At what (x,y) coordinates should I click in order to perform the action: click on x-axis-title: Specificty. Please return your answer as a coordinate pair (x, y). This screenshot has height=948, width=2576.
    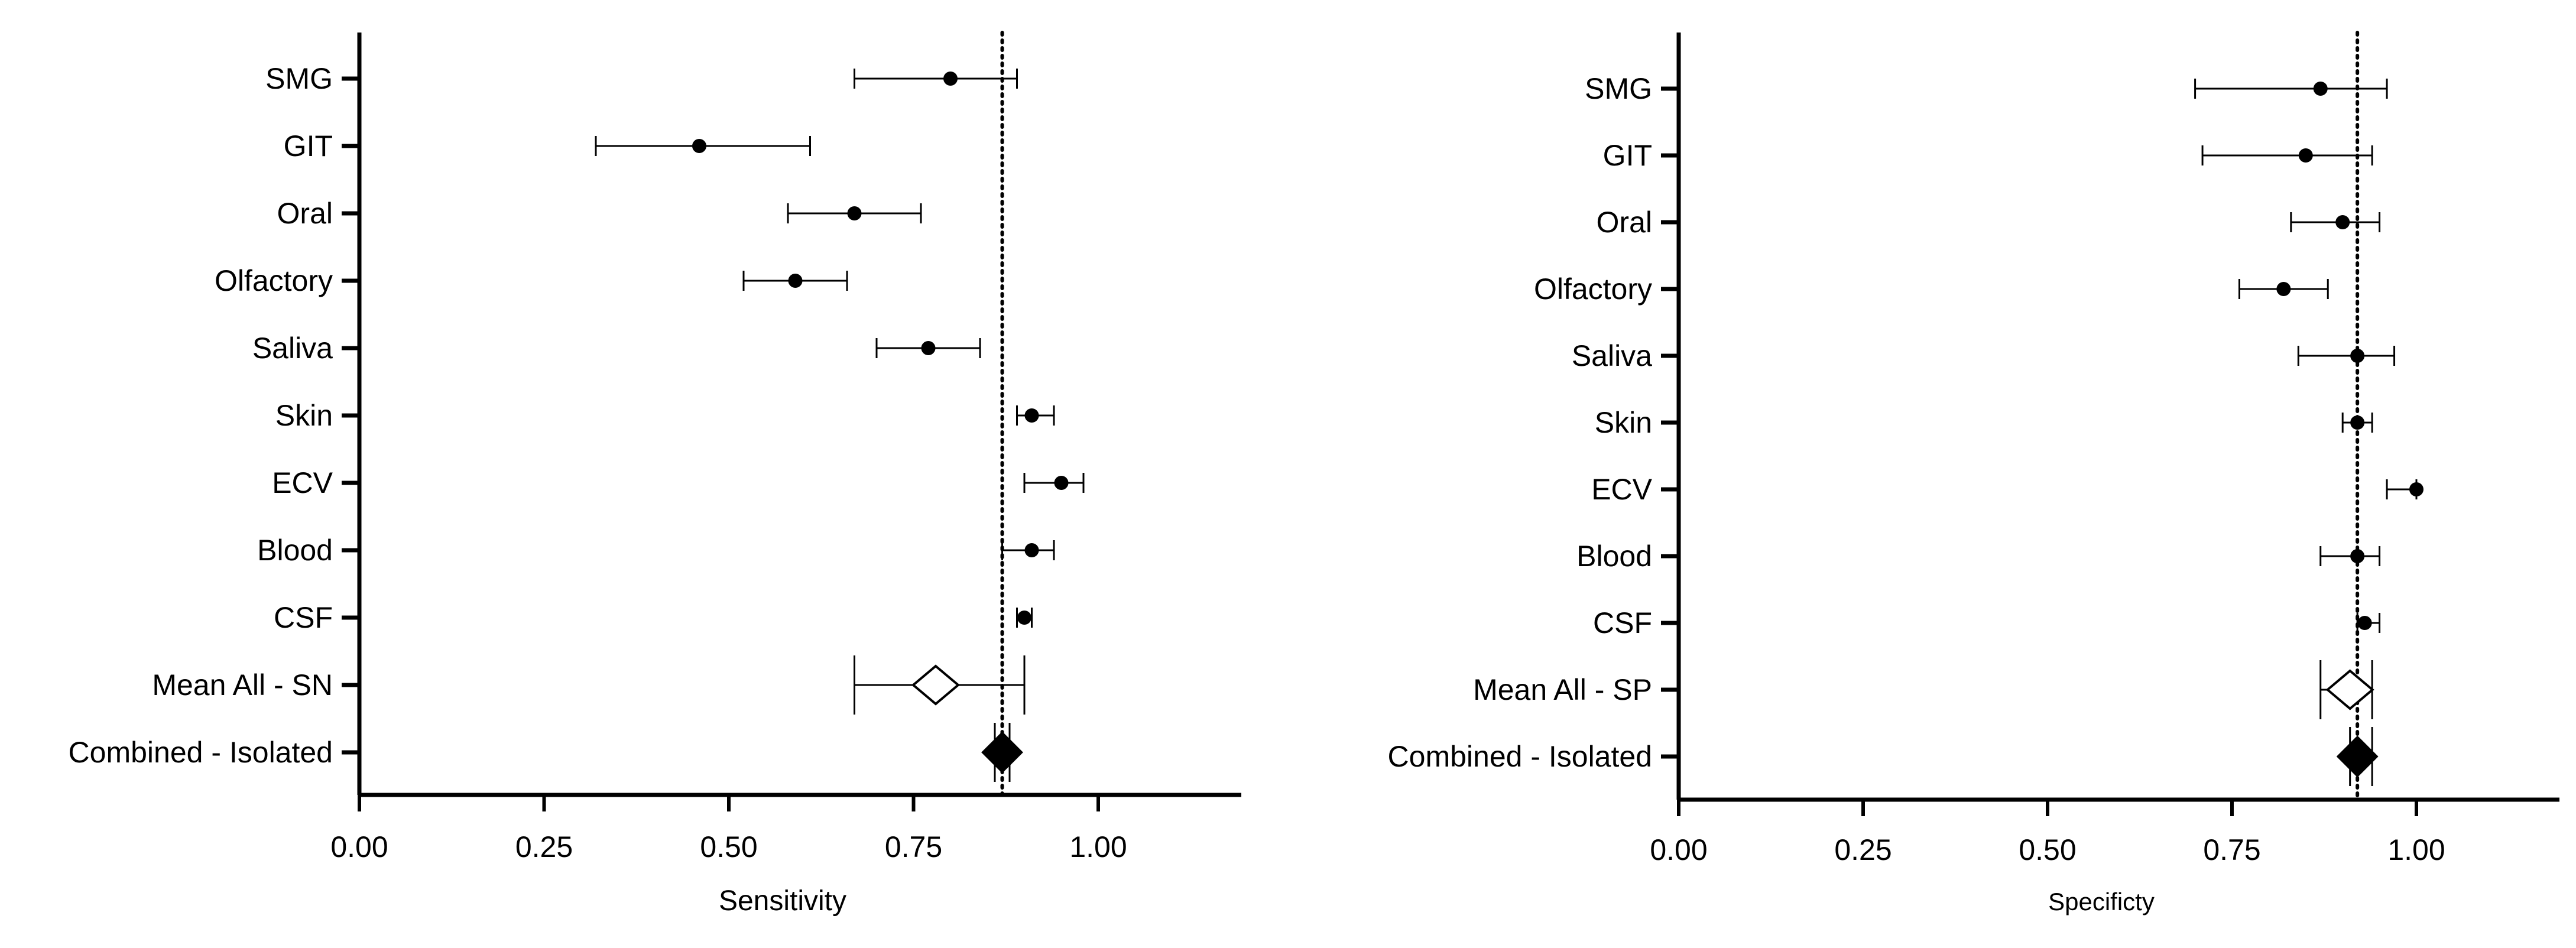
    Looking at the image, I should click on (2101, 902).